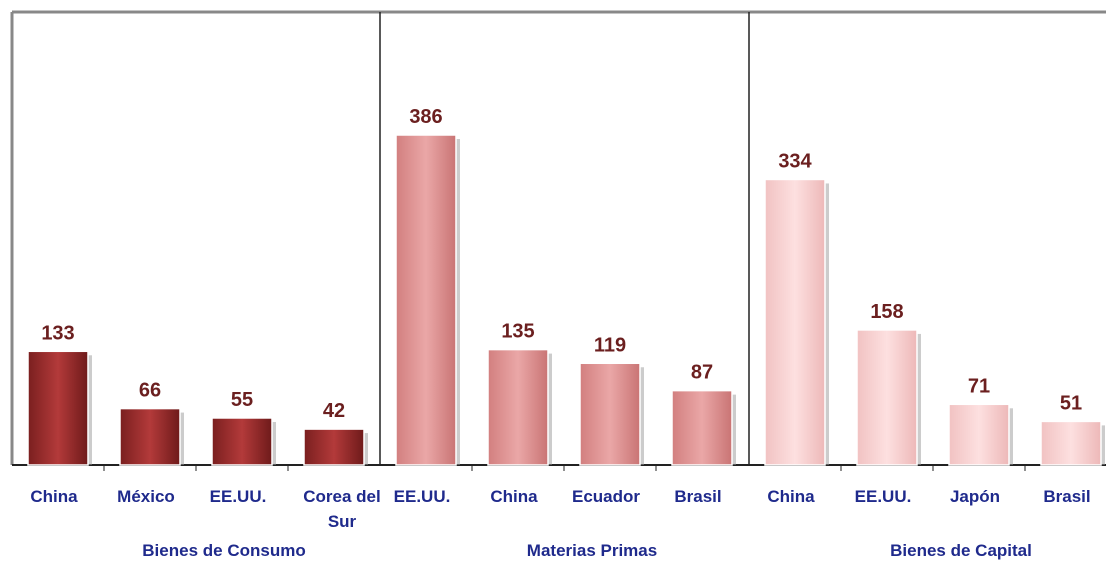  What do you see at coordinates (610, 345) in the screenshot?
I see `data-label: 119` at bounding box center [610, 345].